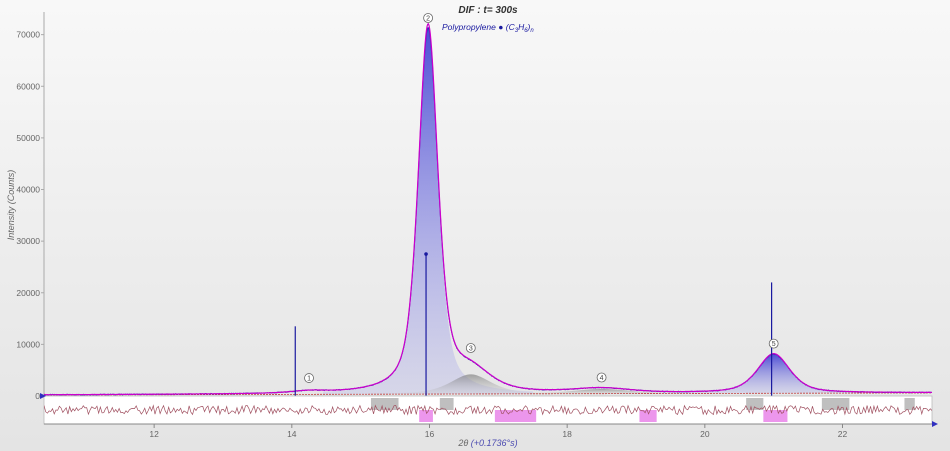  Describe the element at coordinates (487, 443) in the screenshot. I see `x-axis-label: 2θ (+0.1736°s)` at that location.